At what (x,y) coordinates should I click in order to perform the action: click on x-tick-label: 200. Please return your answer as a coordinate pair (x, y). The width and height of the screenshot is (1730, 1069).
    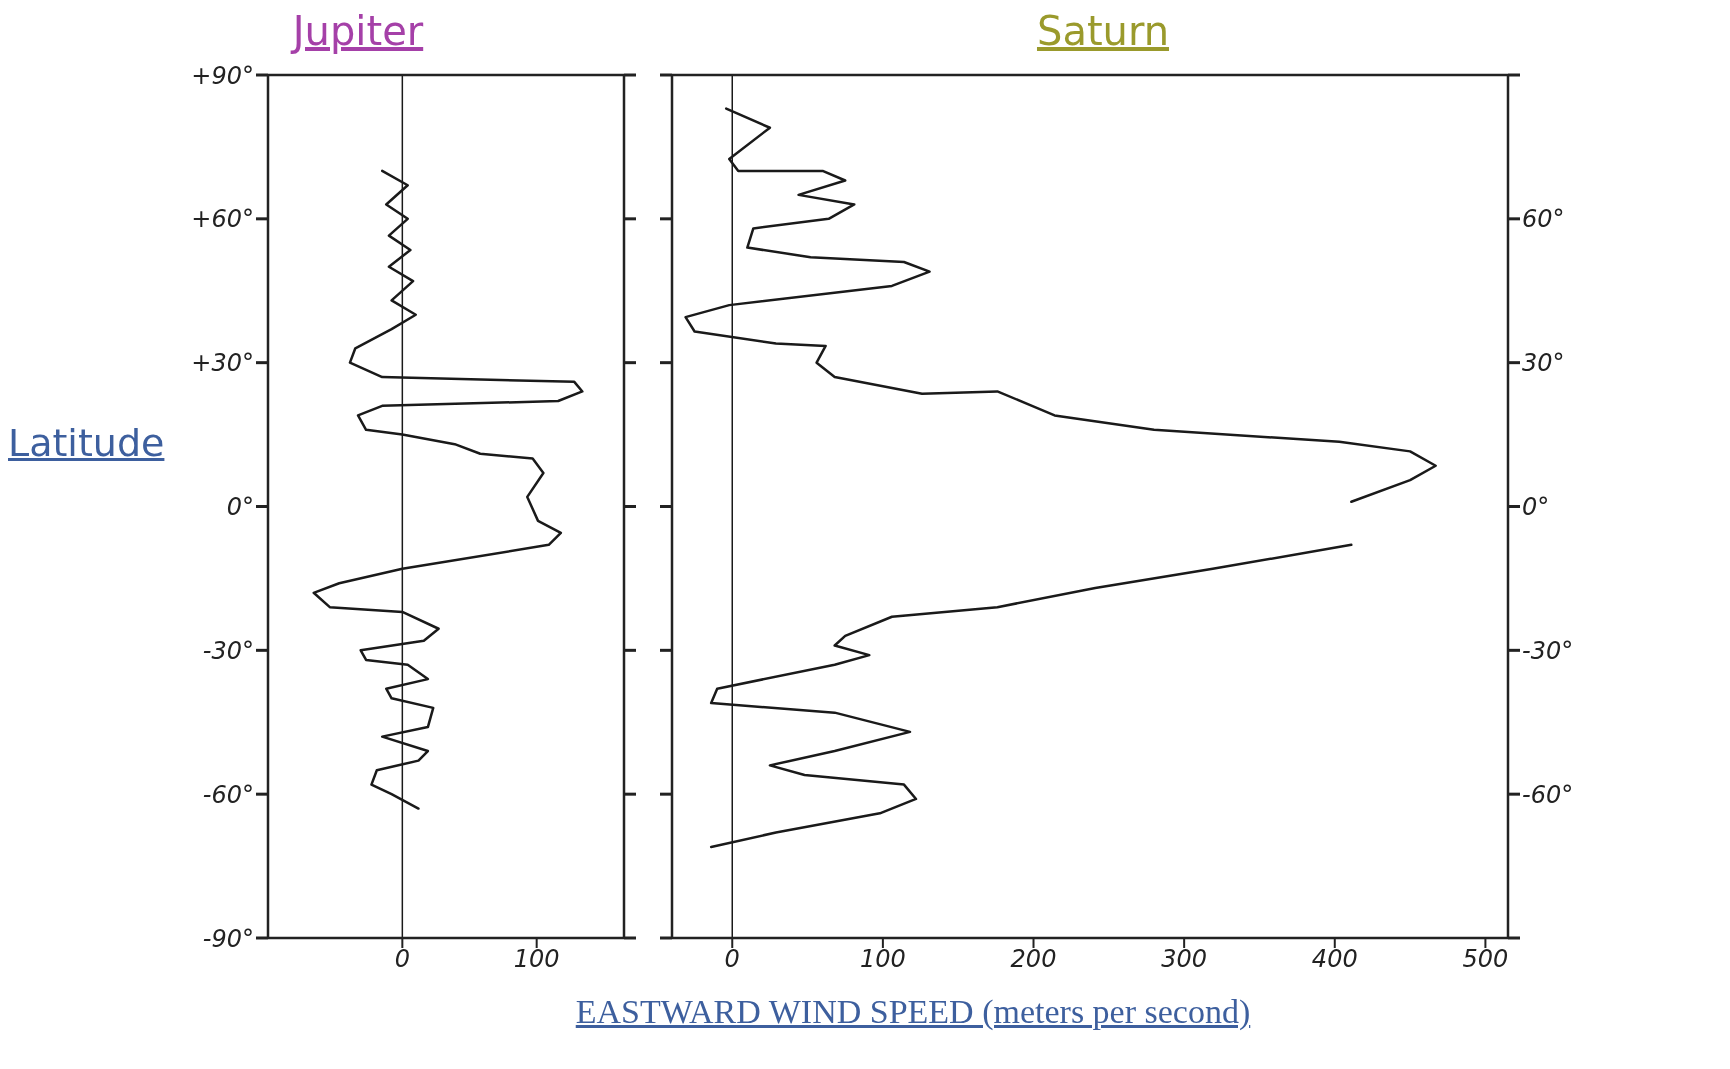
    Looking at the image, I should click on (1033, 959).